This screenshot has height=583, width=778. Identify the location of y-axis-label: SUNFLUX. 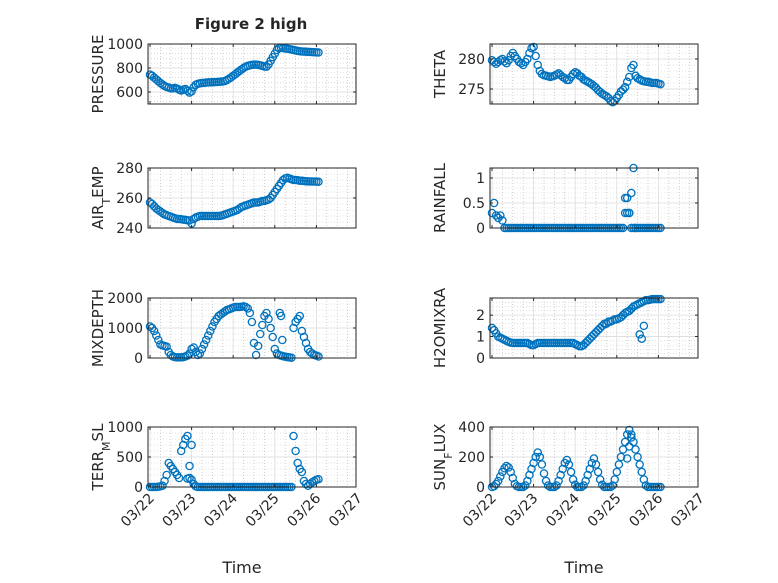
(443, 457).